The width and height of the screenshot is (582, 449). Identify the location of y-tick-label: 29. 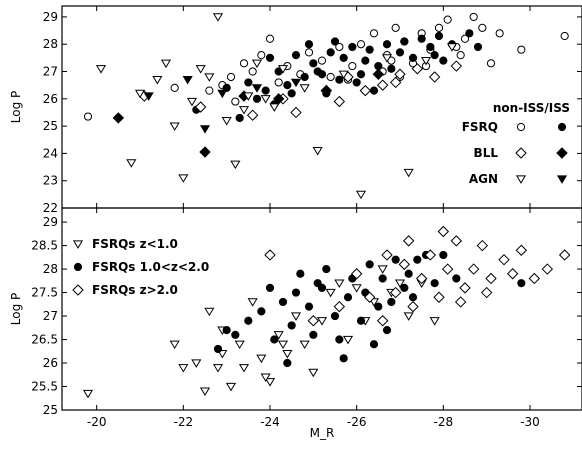
(50, 17).